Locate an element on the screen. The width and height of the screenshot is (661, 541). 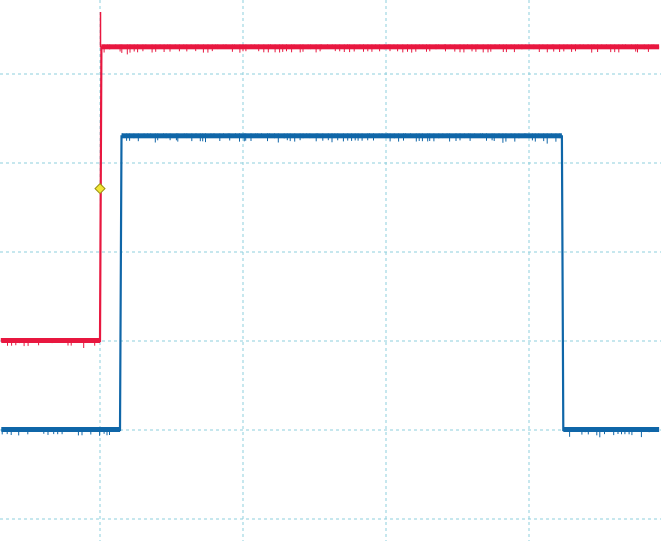
plot-markers is located at coordinates (100, 188).